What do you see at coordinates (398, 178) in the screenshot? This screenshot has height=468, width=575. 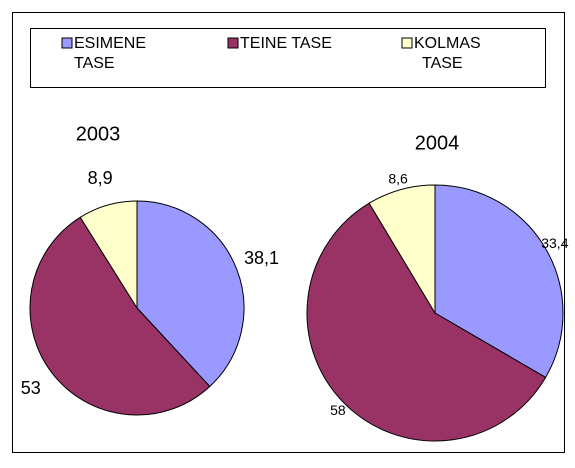 I see `data-label: 8,6` at bounding box center [398, 178].